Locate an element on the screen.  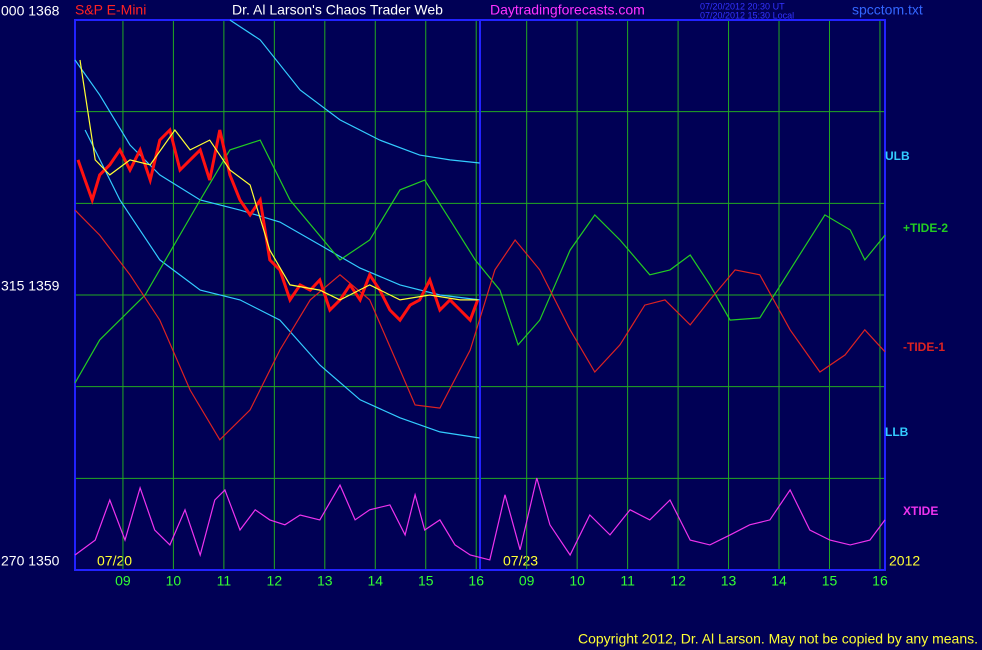
y-tick-label: 270 1350 is located at coordinates (30, 561).